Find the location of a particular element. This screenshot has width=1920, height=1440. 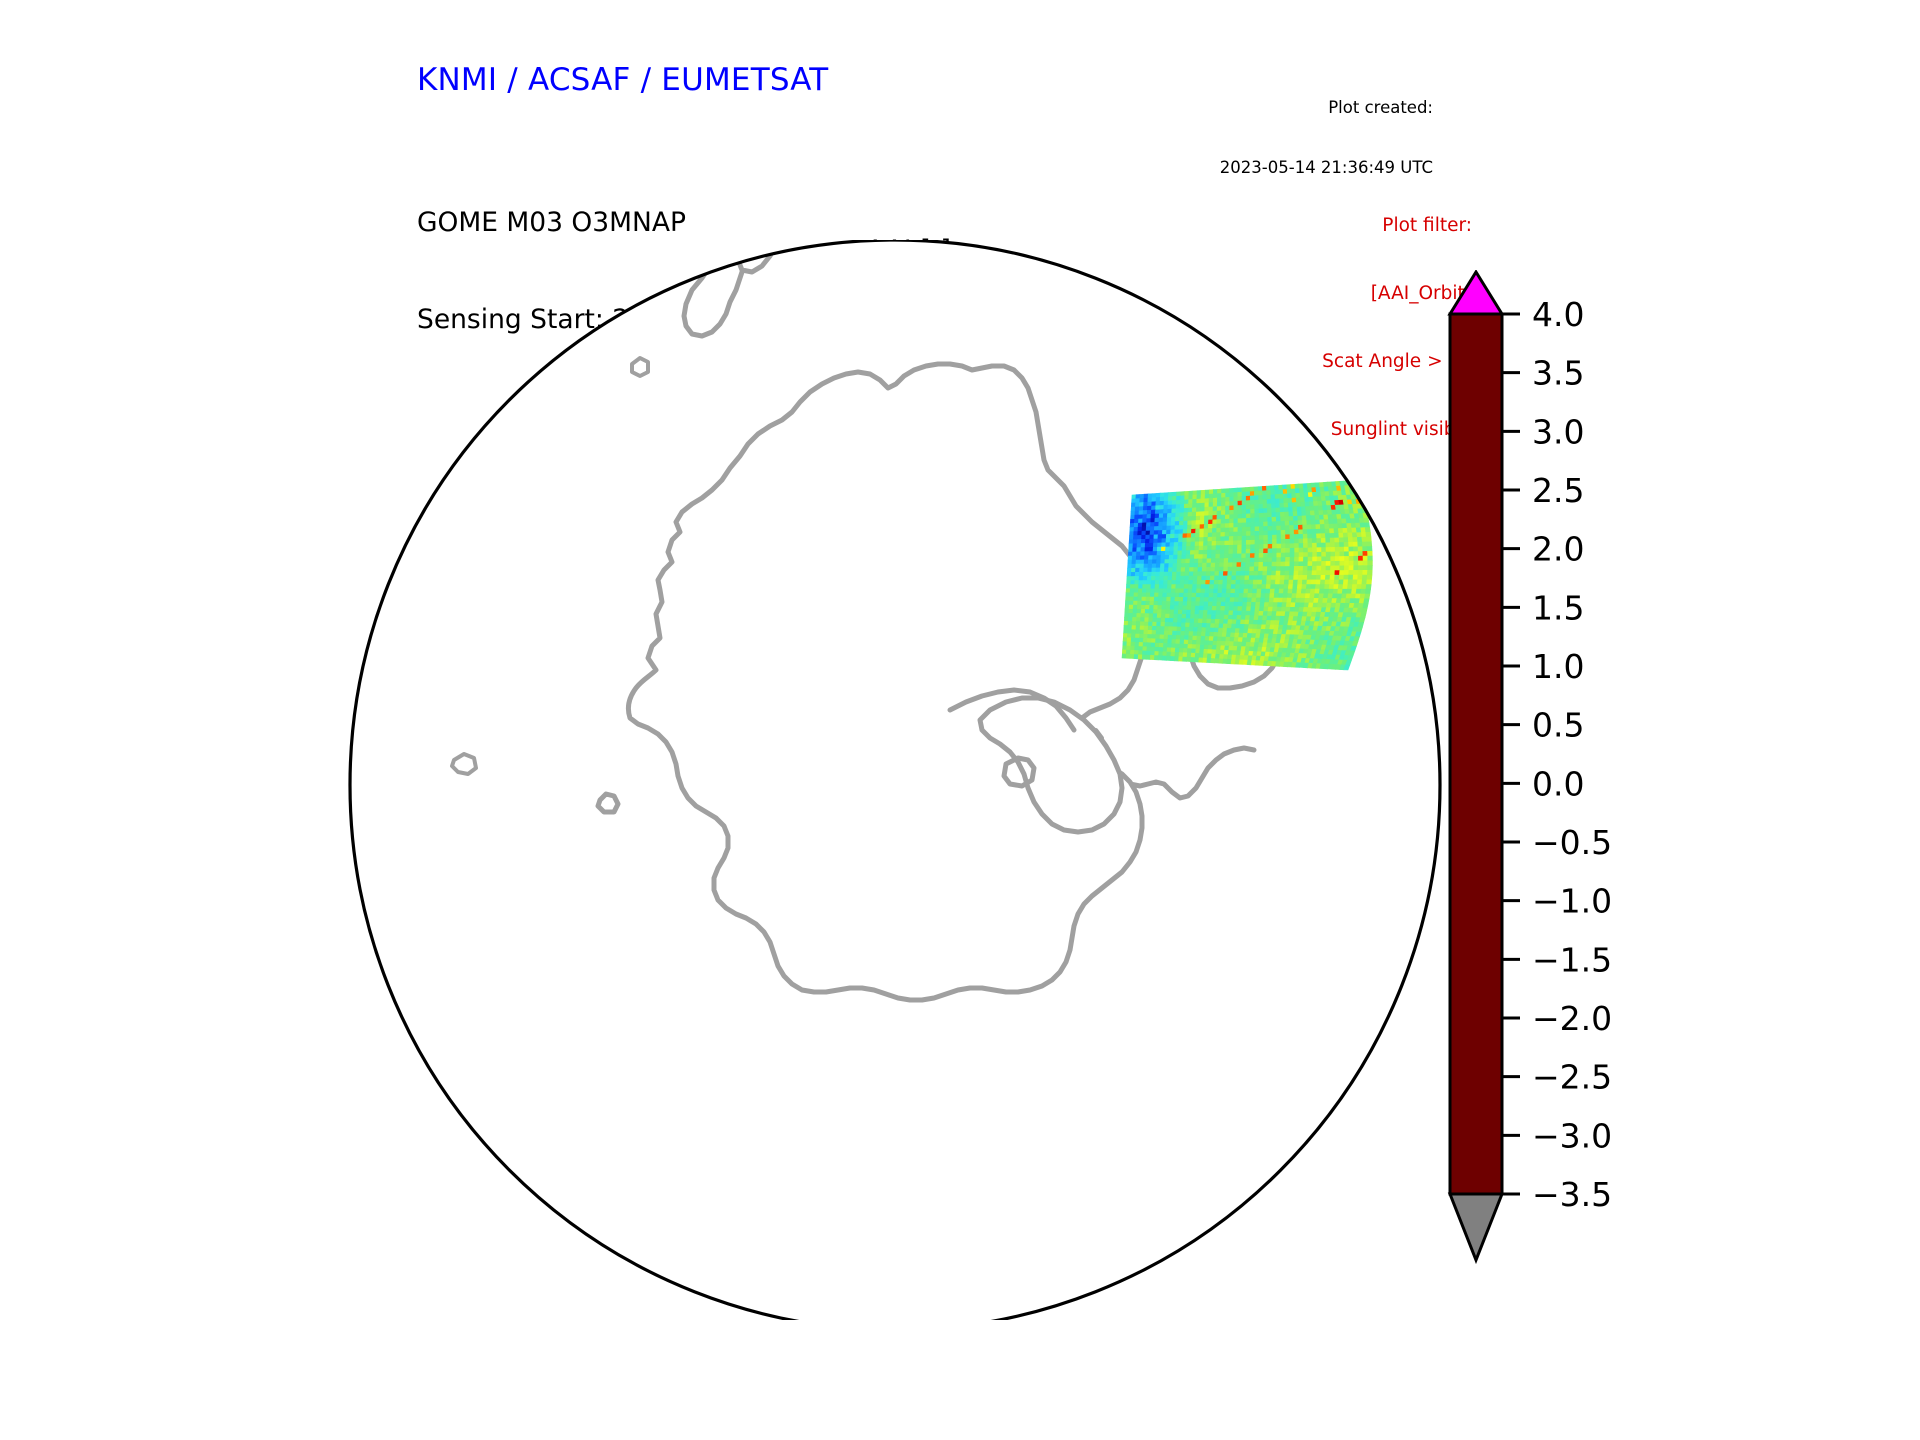

organisation-title: KNMI / ACSAF / EUMETSAT is located at coordinates (623, 80).